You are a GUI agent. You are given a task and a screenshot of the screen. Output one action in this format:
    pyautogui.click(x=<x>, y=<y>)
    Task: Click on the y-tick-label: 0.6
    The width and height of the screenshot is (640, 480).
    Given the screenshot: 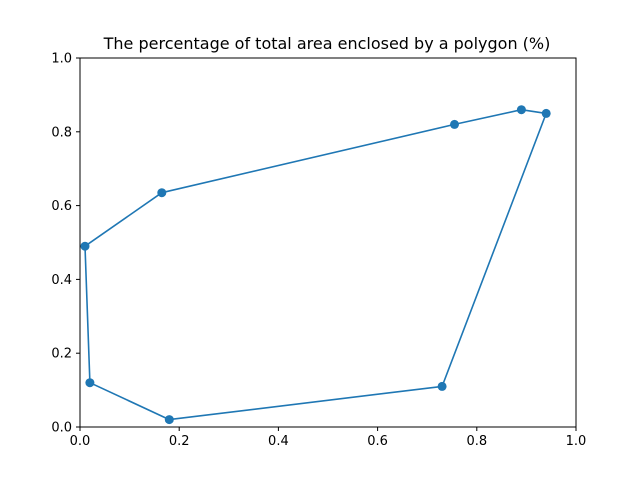 What is the action you would take?
    pyautogui.click(x=61, y=206)
    